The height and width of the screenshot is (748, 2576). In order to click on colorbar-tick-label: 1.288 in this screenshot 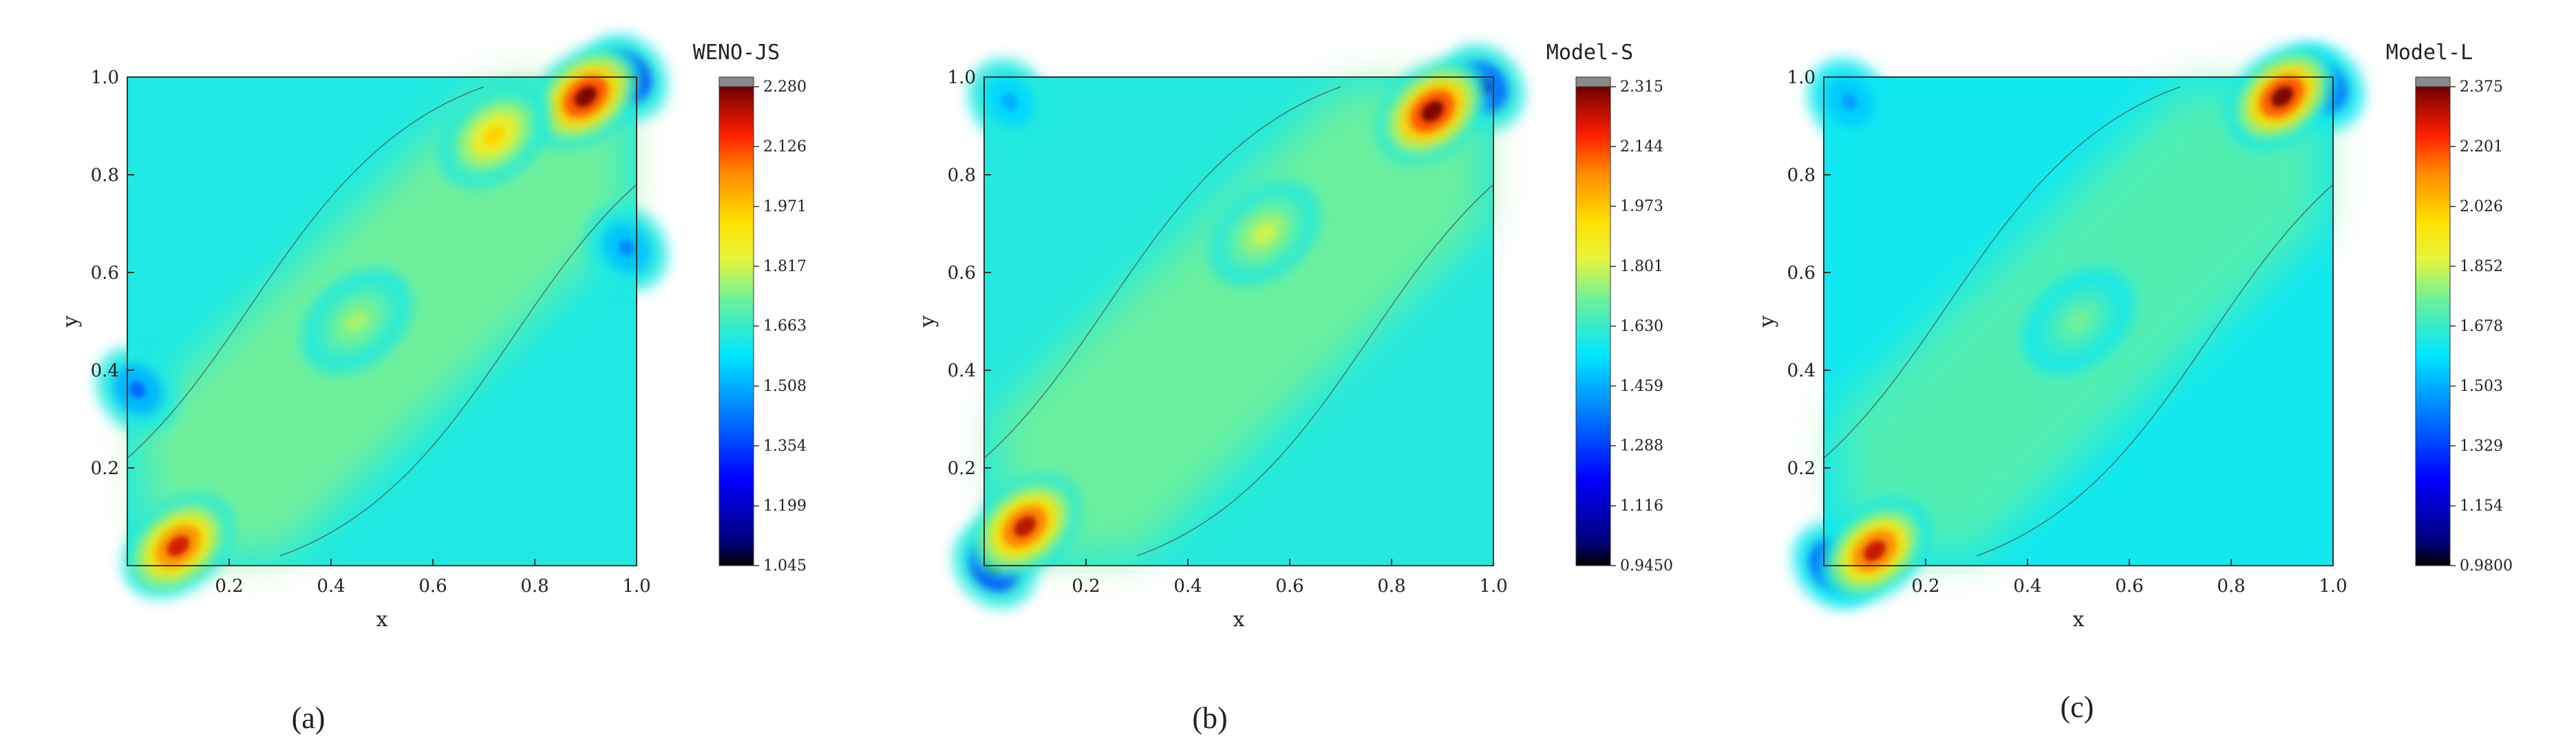, I will do `click(1641, 446)`.